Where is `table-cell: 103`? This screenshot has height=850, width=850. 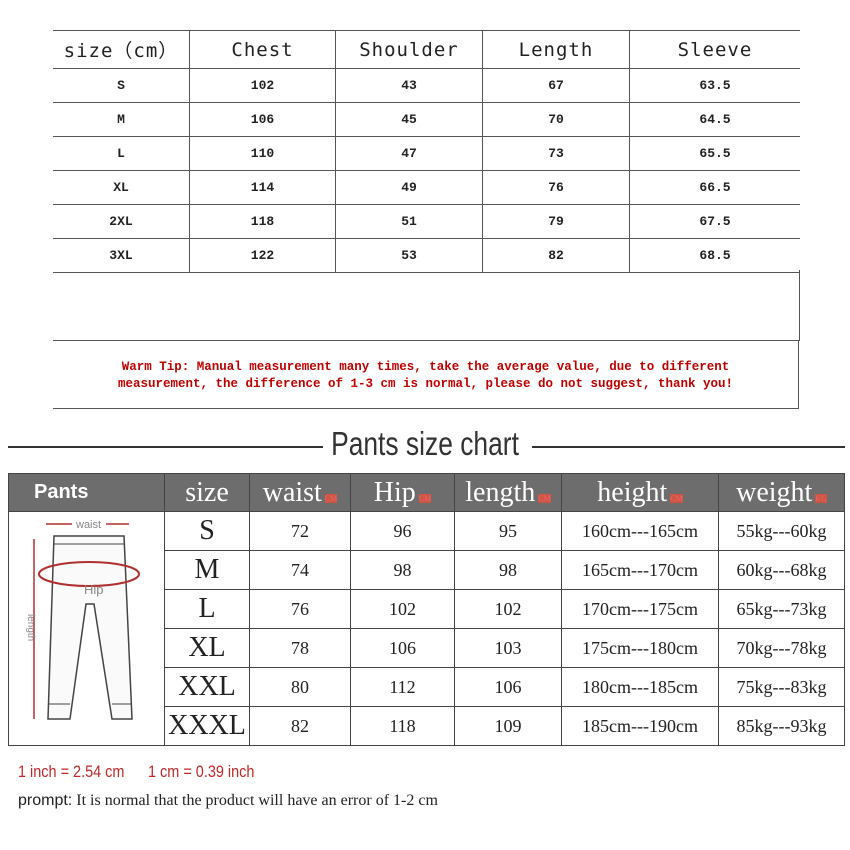 table-cell: 103 is located at coordinates (508, 648).